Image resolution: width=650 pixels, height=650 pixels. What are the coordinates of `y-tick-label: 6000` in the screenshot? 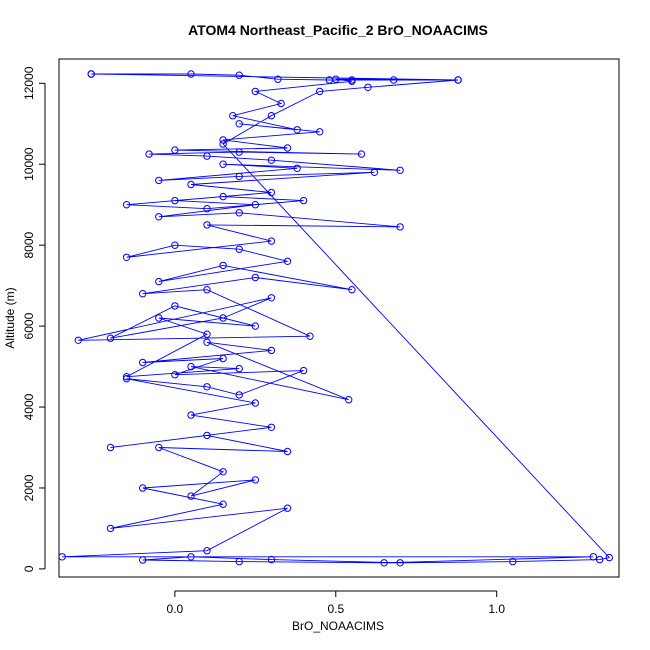 It's located at (29, 325).